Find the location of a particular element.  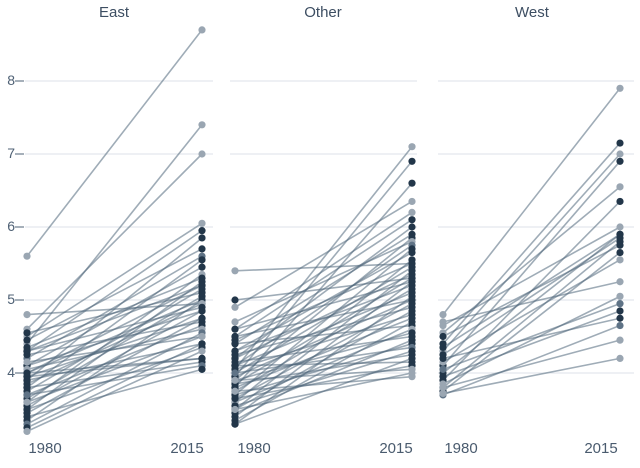

y-tick-6: 6 is located at coordinates (11, 226).